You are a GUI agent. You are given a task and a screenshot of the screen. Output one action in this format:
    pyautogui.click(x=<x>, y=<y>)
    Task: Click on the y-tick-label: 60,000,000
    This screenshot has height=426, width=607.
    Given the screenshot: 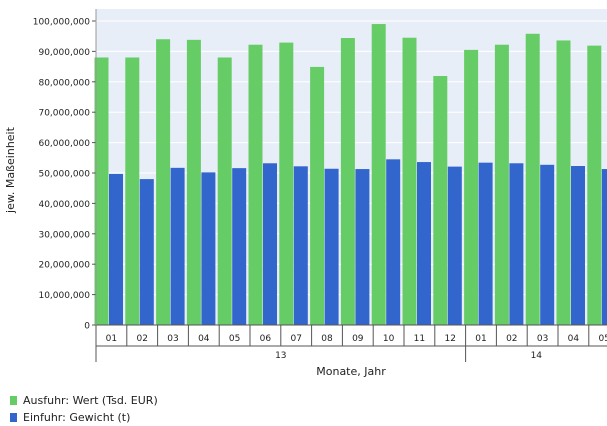 What is the action you would take?
    pyautogui.click(x=64, y=144)
    